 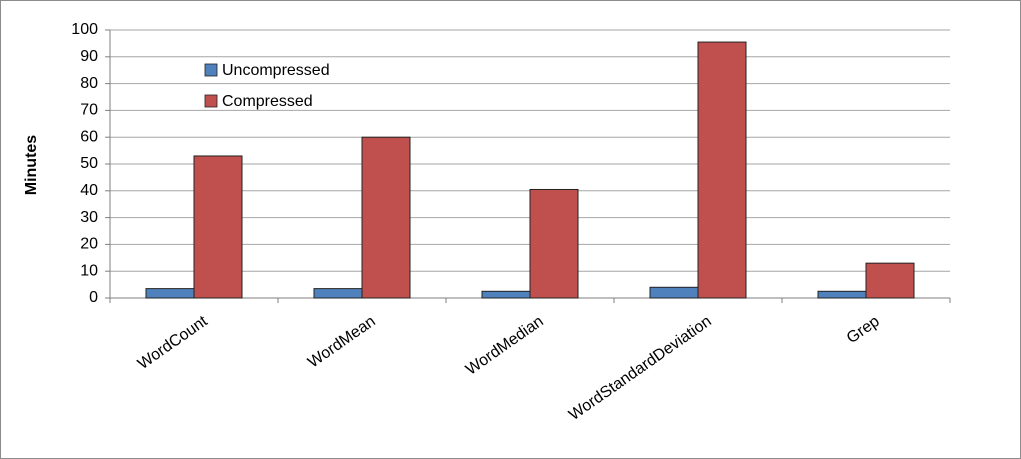 I want to click on y-tick-label: 30, so click(x=89, y=217).